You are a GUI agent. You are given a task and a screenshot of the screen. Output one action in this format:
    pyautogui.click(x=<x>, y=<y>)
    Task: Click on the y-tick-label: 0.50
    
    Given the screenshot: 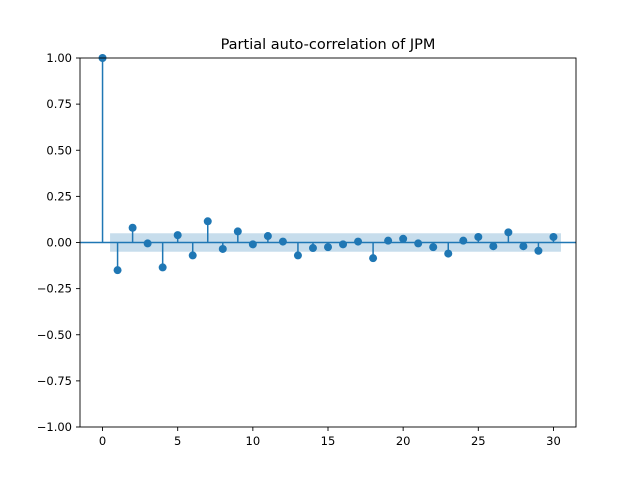 What is the action you would take?
    pyautogui.click(x=59, y=150)
    